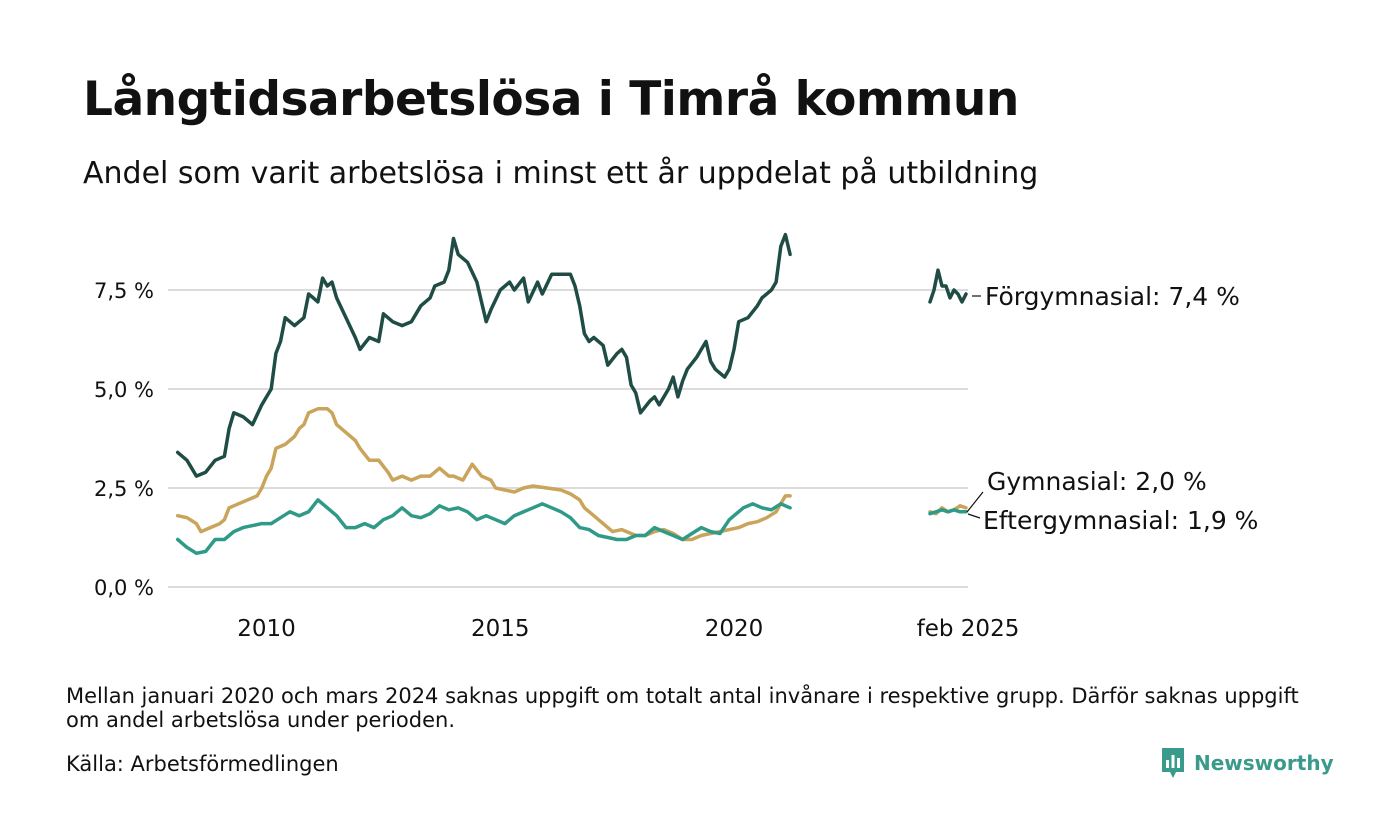 The height and width of the screenshot is (840, 1400). Describe the element at coordinates (124, 390) in the screenshot. I see `y-tick-label: 5,0 %` at that location.